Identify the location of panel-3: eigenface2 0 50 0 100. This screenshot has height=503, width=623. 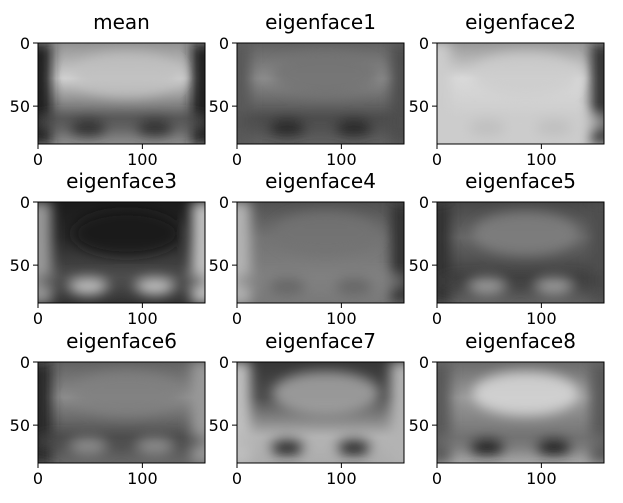
(507, 89).